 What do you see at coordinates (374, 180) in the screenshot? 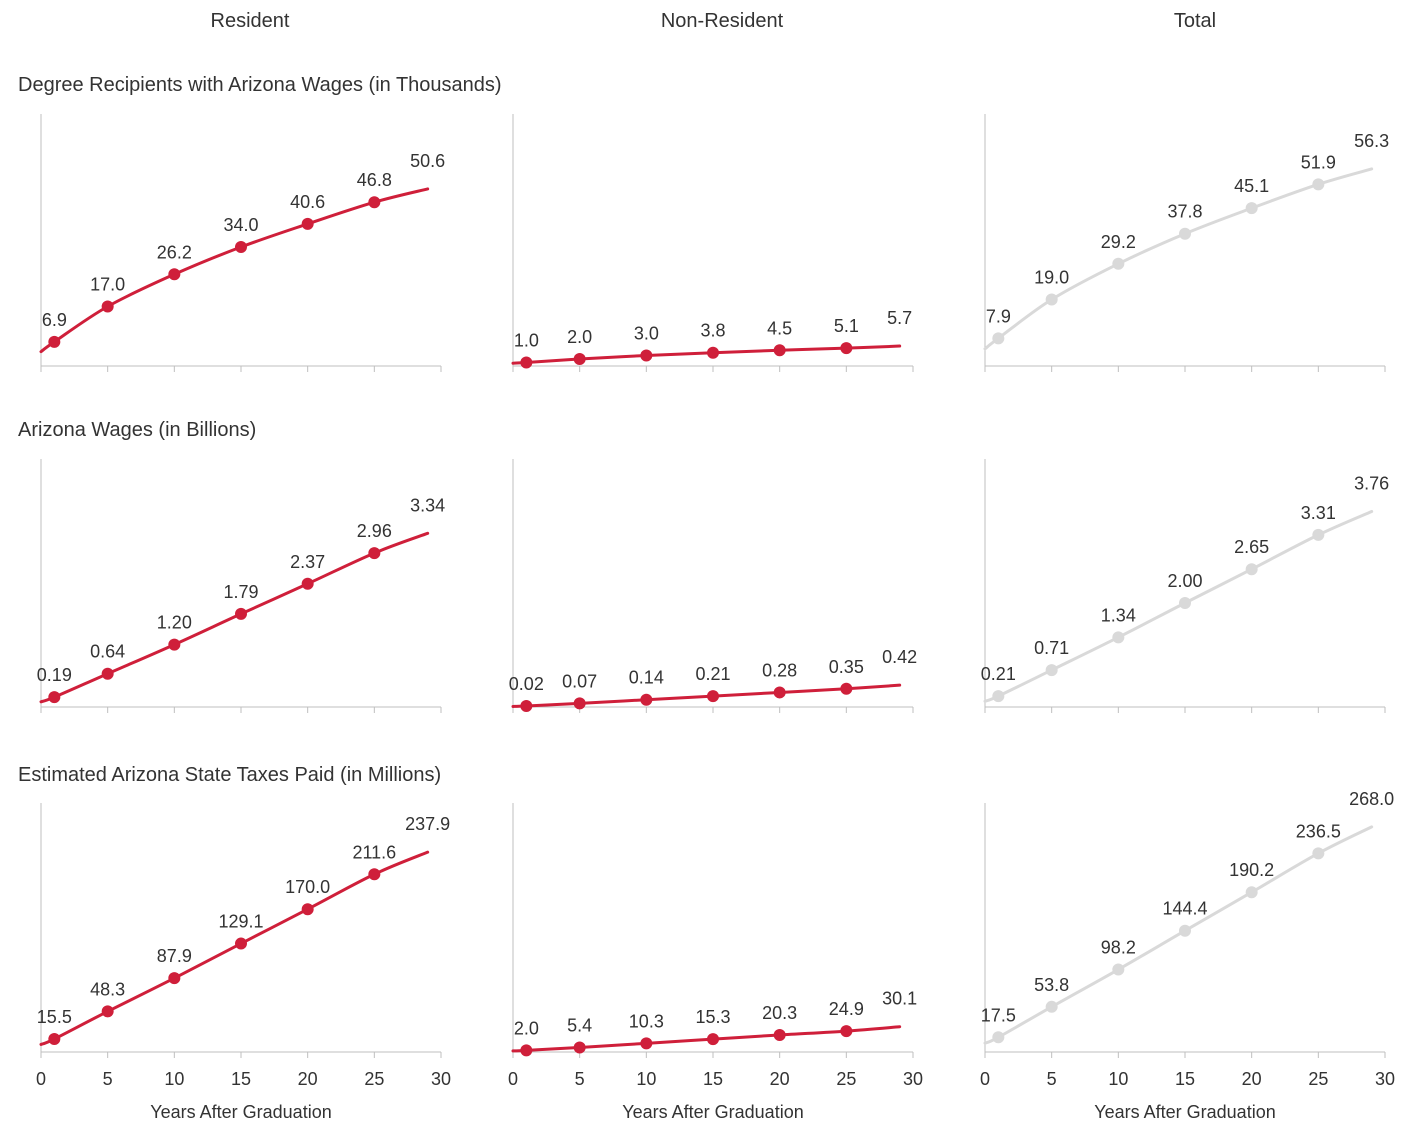
I see `data-label: 46.8` at bounding box center [374, 180].